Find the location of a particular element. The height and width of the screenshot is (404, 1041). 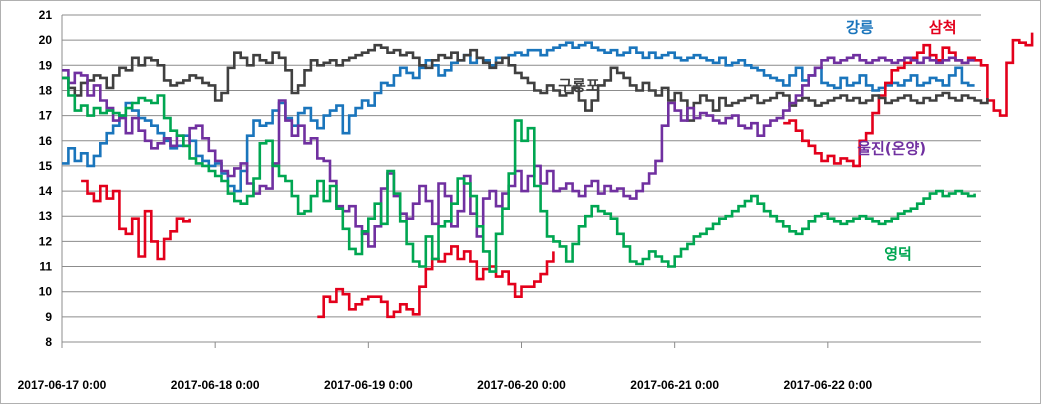

series-label-3: 울진(온양) is located at coordinates (891, 148).